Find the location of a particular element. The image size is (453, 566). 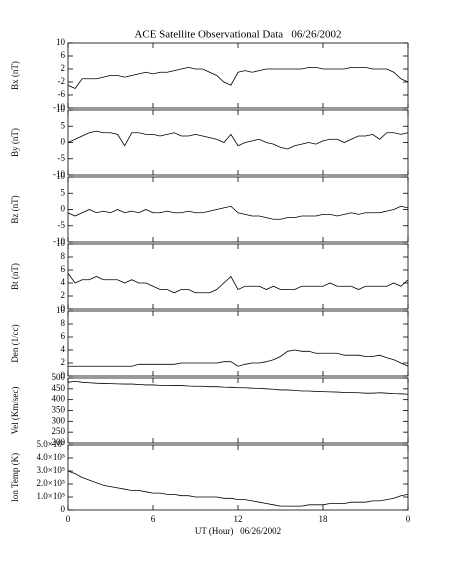

x-tick-label: 6 is located at coordinates (153, 519).